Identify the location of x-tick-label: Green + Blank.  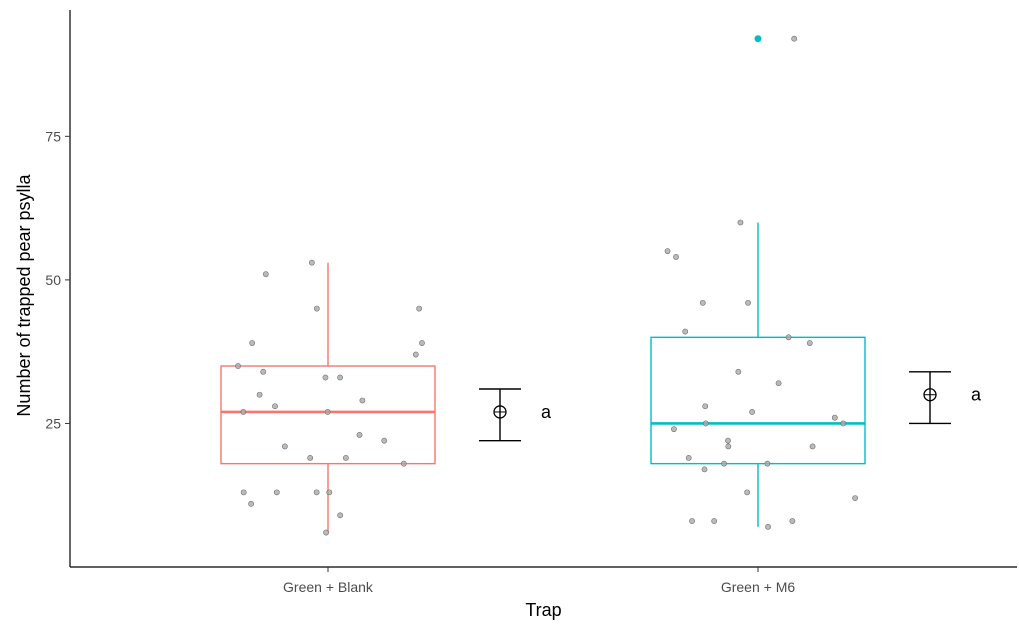
(328, 587).